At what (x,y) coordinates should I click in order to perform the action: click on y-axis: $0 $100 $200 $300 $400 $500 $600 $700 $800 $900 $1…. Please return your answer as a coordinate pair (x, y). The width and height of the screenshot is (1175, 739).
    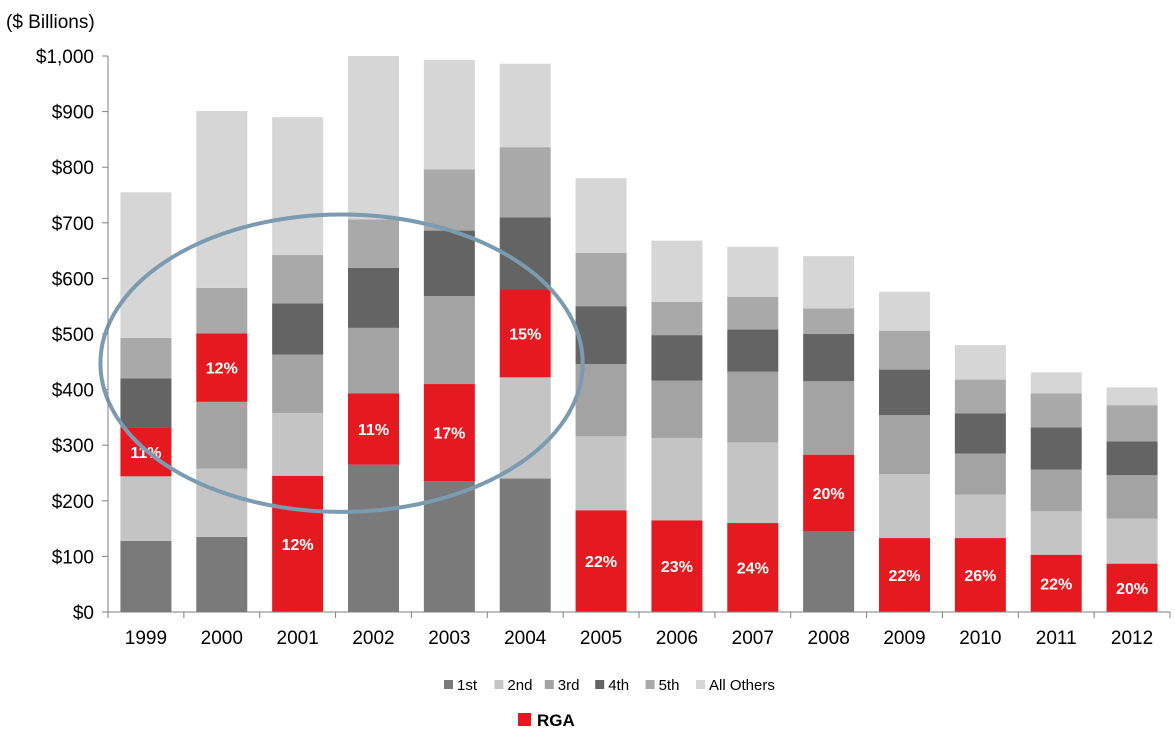
    Looking at the image, I should click on (72, 335).